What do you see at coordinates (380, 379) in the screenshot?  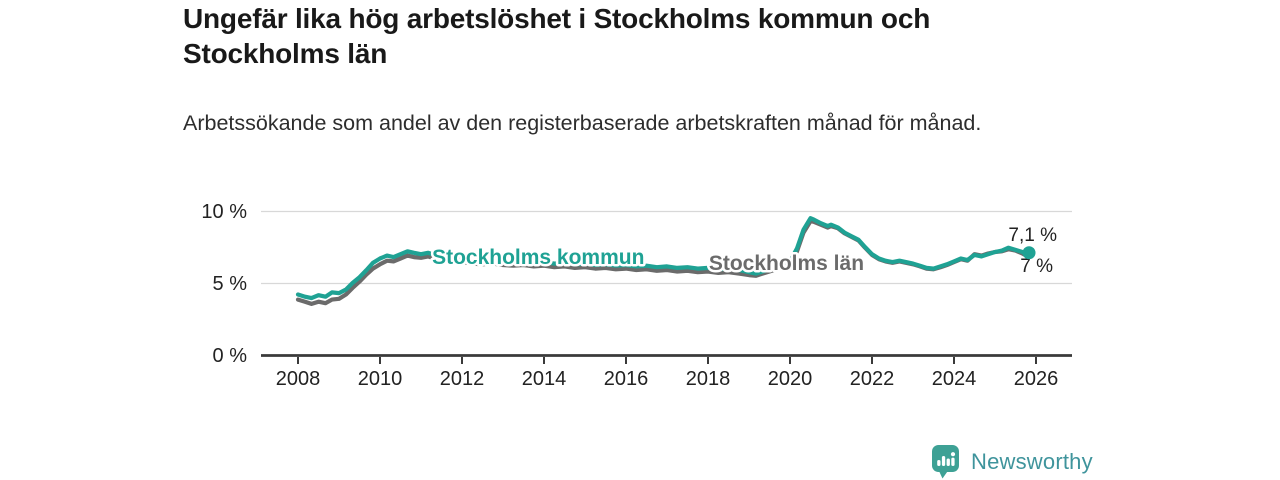 I see `x-tick-label: 2010` at bounding box center [380, 379].